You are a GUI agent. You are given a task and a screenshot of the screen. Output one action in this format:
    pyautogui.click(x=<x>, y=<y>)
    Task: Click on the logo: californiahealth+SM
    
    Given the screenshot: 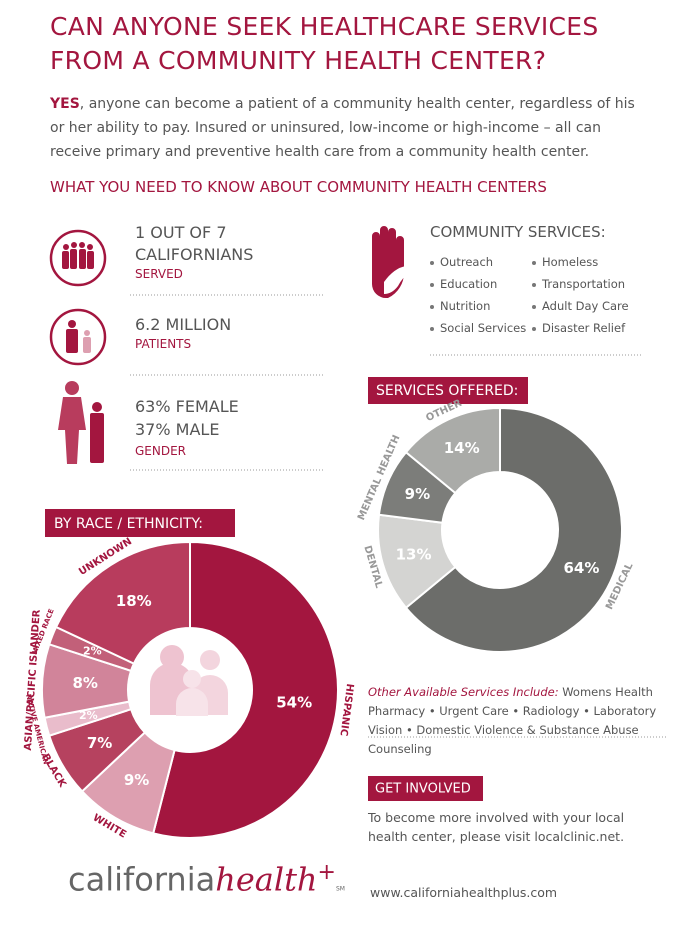 What is the action you would take?
    pyautogui.click(x=206, y=879)
    